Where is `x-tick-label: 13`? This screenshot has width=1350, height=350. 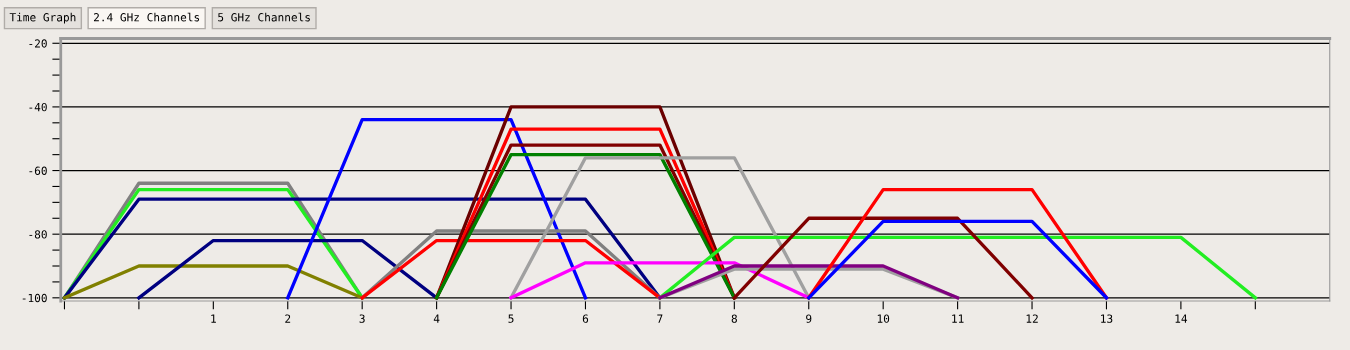 x-tick-label: 13 is located at coordinates (1107, 318).